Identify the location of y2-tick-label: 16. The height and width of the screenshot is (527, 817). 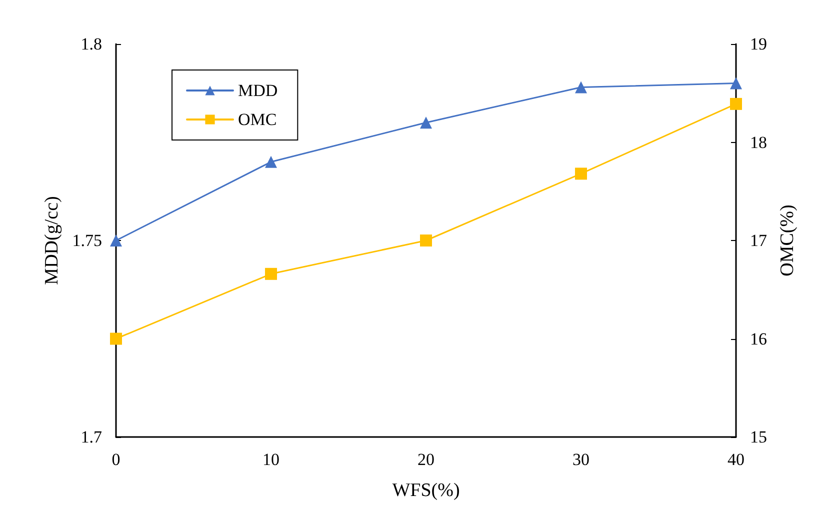
(758, 338).